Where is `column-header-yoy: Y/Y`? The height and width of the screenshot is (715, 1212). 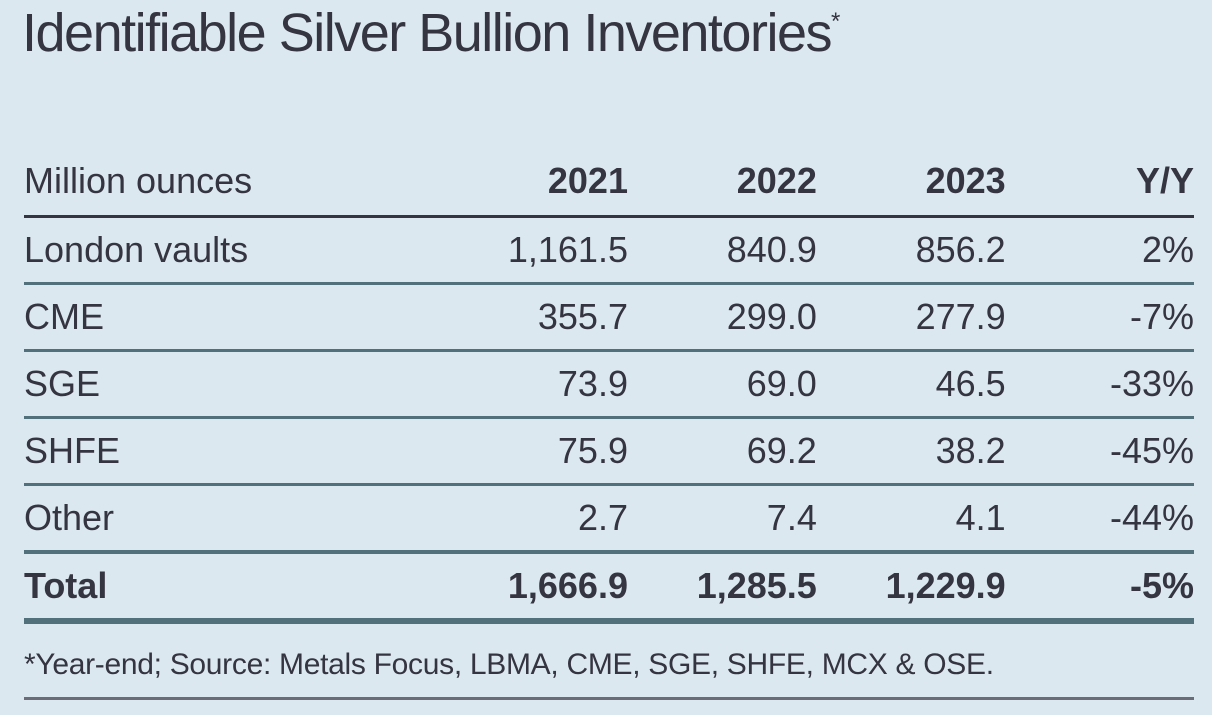 column-header-yoy: Y/Y is located at coordinates (1099, 183).